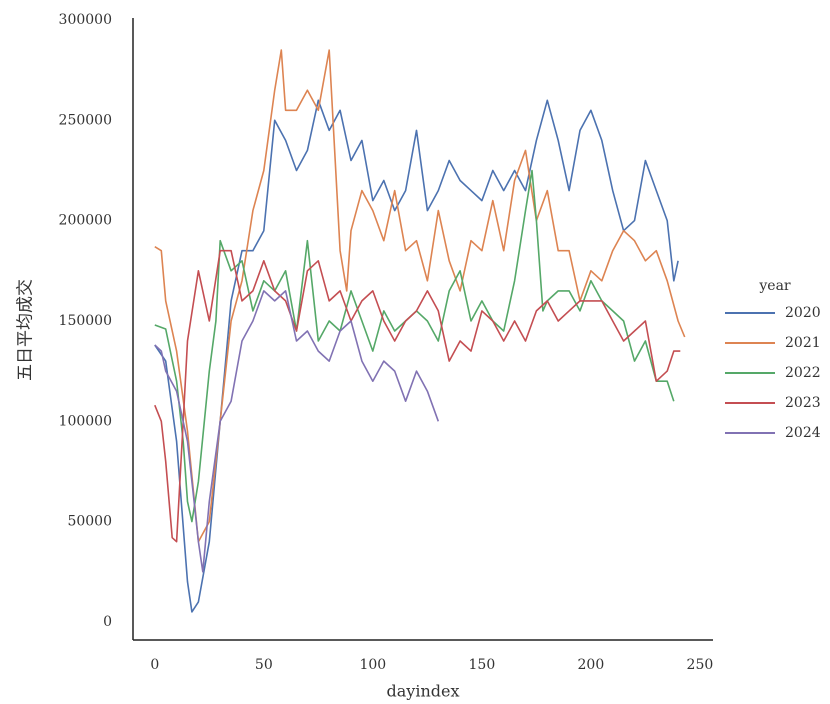  Describe the element at coordinates (482, 665) in the screenshot. I see `x-tick-label: 150` at that location.